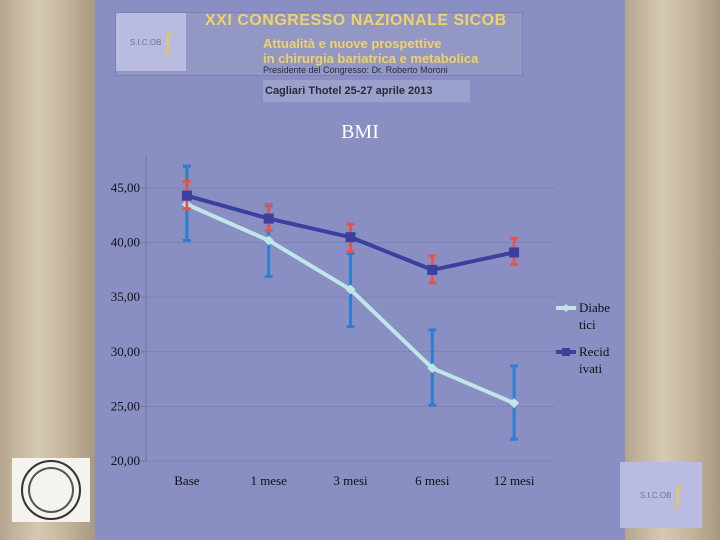 This screenshot has width=720, height=540. Describe the element at coordinates (590, 368) in the screenshot. I see `legend-label: ivati` at that location.